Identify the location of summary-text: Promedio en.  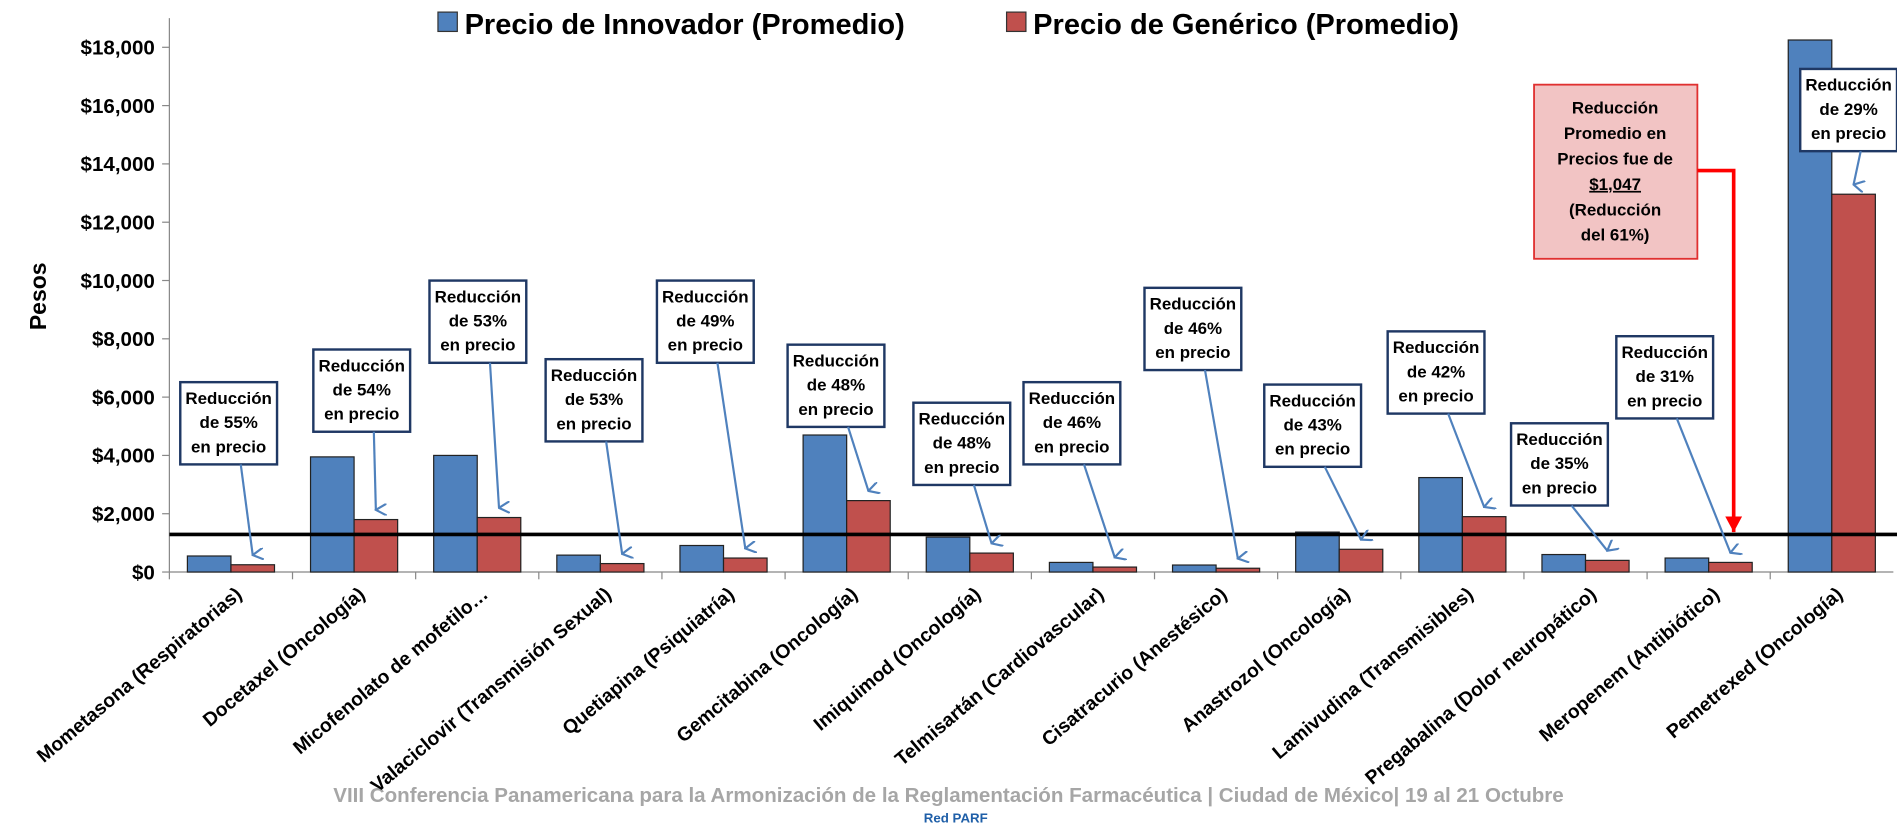
(1615, 133).